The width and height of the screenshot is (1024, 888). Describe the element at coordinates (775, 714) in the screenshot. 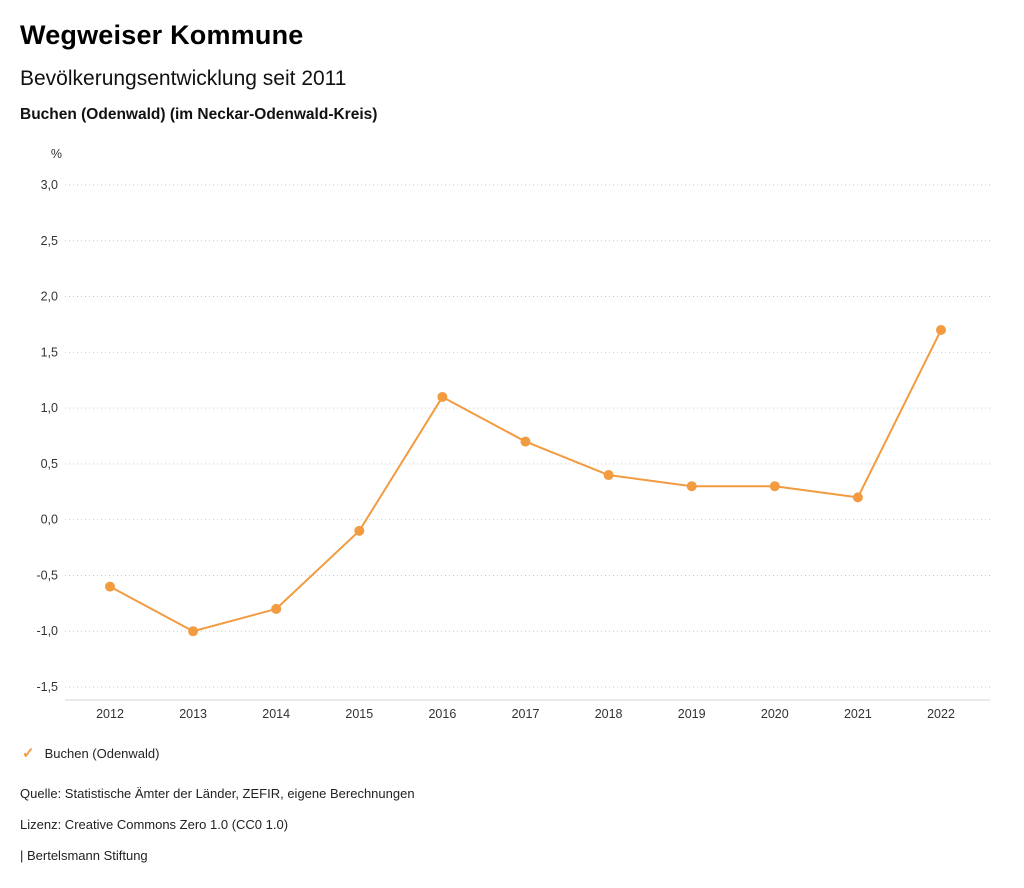

I see `x-tick-label: 2020` at that location.